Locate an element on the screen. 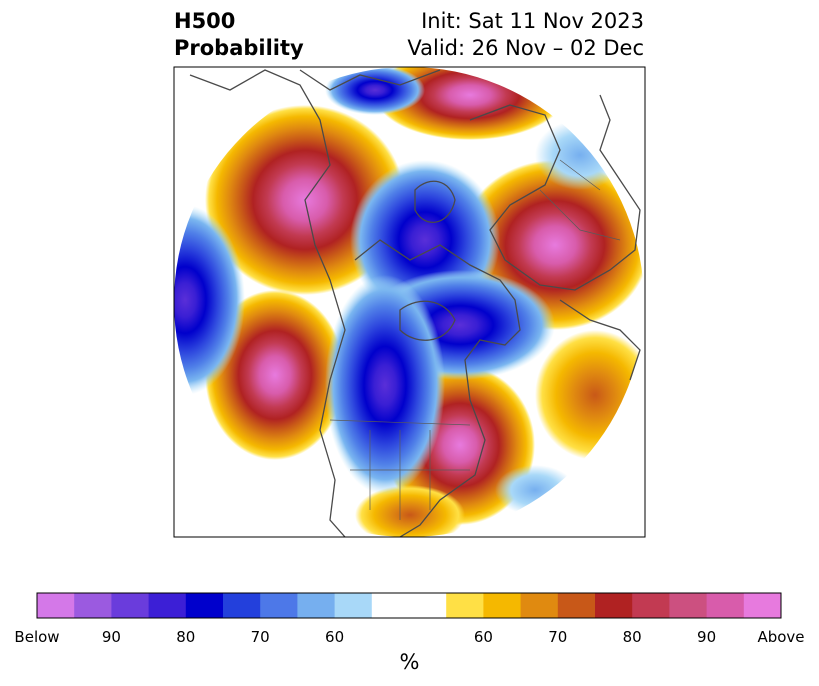 This screenshot has height=686, width=819. border-eurasia is located at coordinates (580, 200).